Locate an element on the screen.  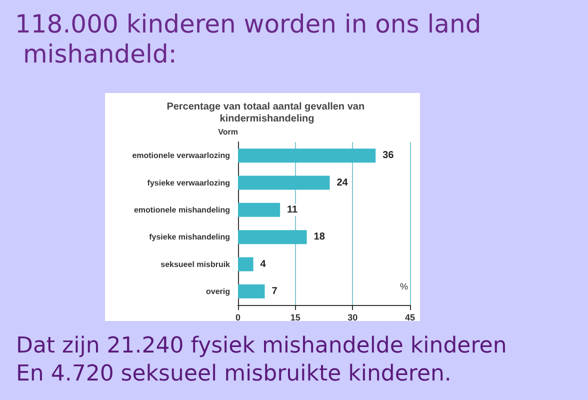
data-label: 36 is located at coordinates (388, 156).